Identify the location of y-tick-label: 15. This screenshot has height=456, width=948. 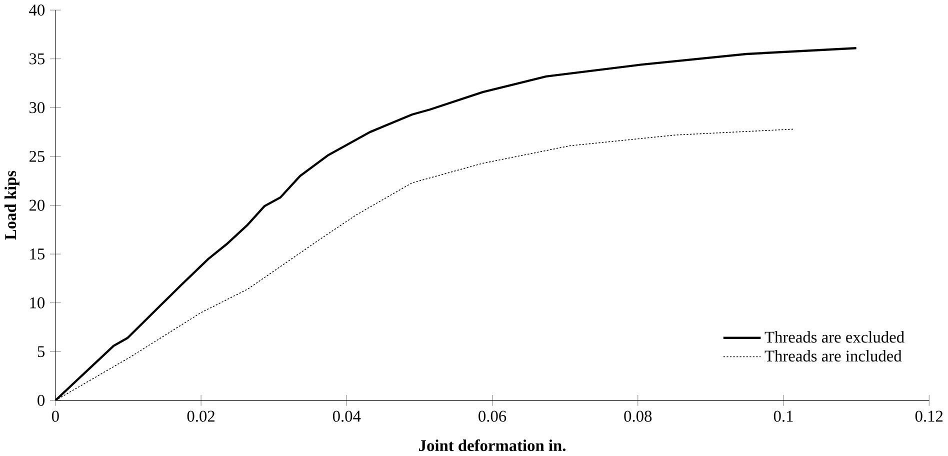
(37, 254).